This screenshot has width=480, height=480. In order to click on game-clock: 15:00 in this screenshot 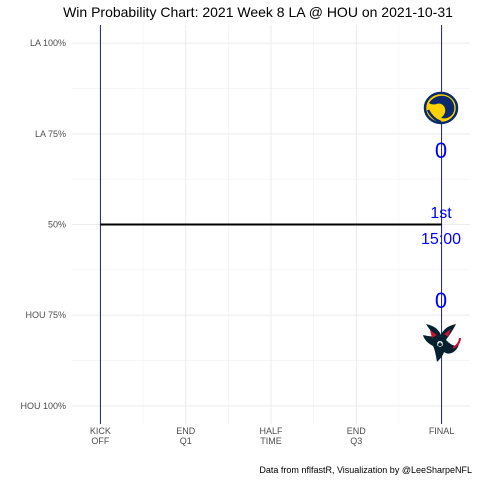, I will do `click(441, 239)`.